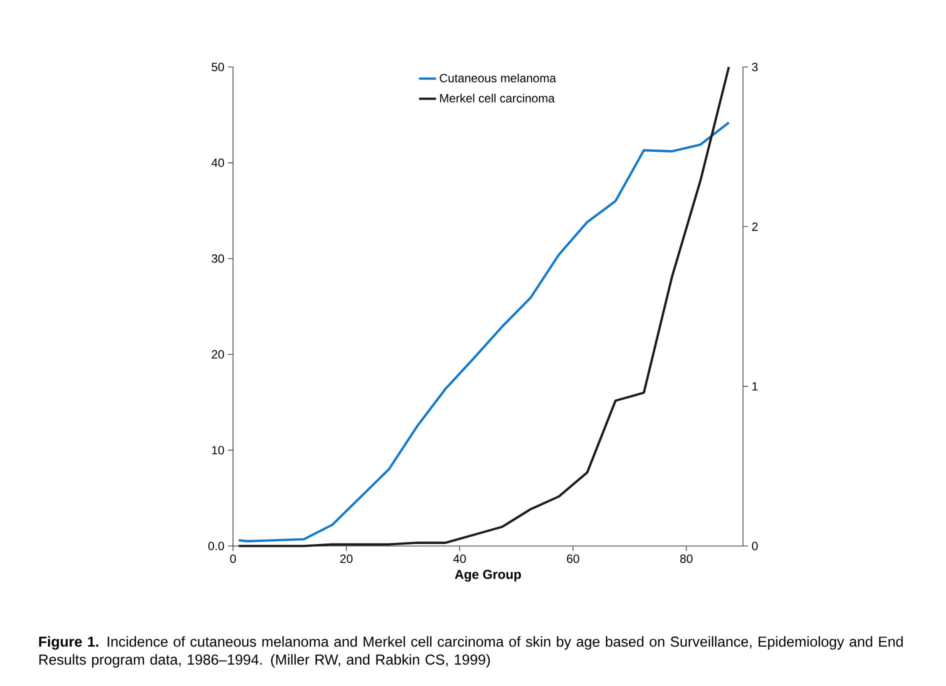 This screenshot has width=946, height=686. I want to click on text: Figure 1. Incidence of cutaneous melanoma and Merkel cell carcinoma of skin by age based on Surveillance, Epidemiology and End Results program data, 1986–1994. (Miller RW, and Rabkin CS, 1999), so click(471, 652).